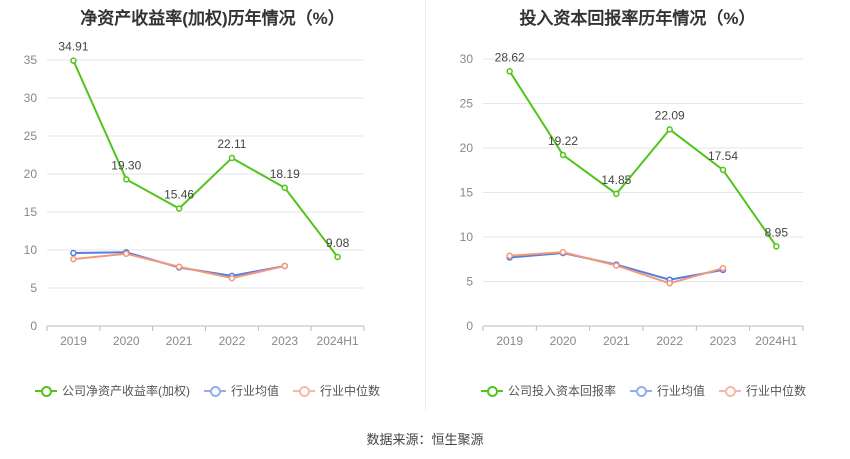 This screenshot has height=459, width=850. What do you see at coordinates (212, 18) in the screenshot?
I see `chart-title-roe: 净资产收益率(加权)历年情况（%）` at bounding box center [212, 18].